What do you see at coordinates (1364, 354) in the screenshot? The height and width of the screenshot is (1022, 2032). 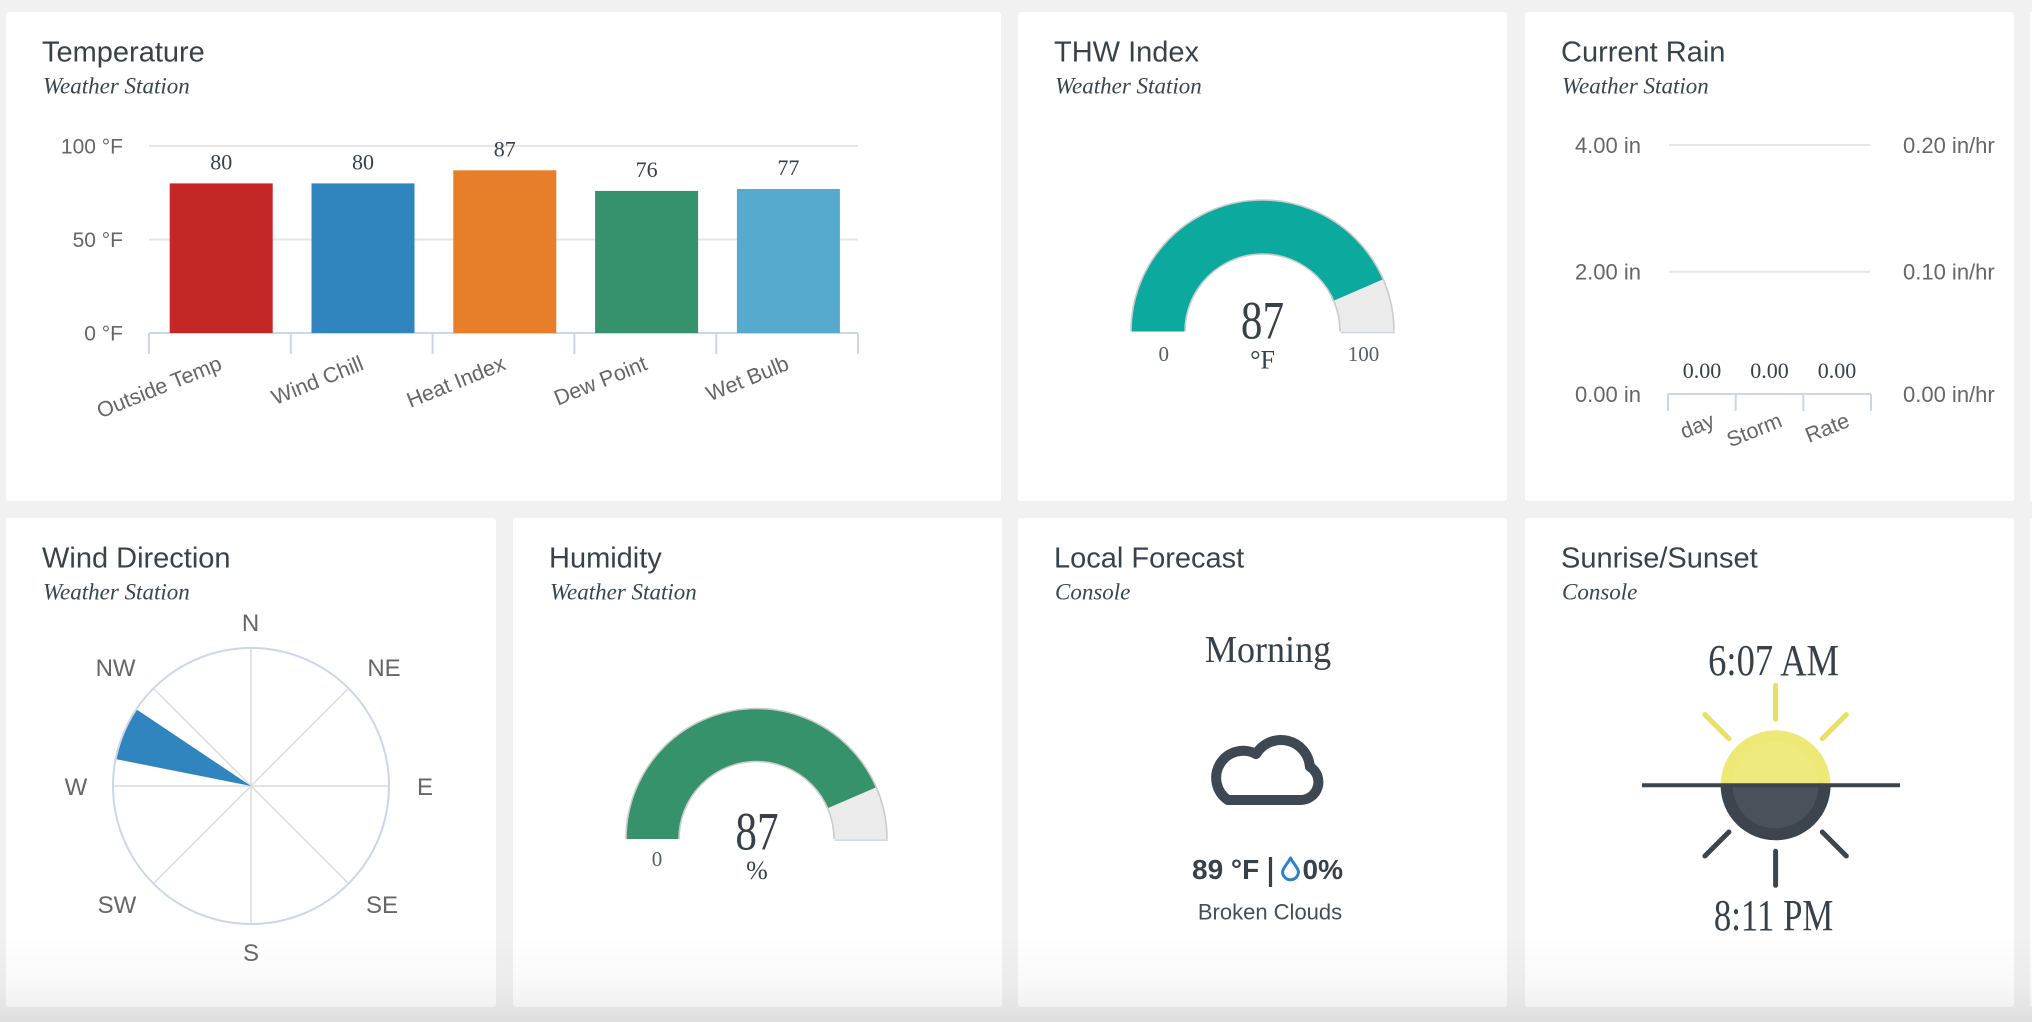 I see `svg-text: 100` at bounding box center [1364, 354].